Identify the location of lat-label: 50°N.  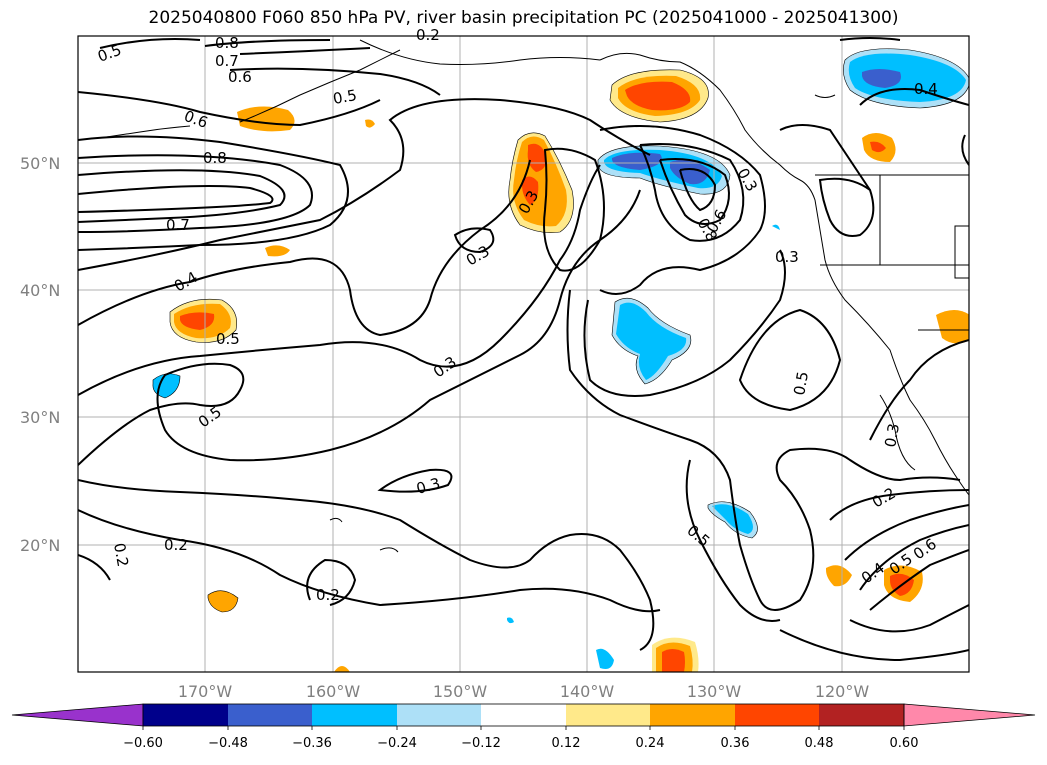
(40, 163).